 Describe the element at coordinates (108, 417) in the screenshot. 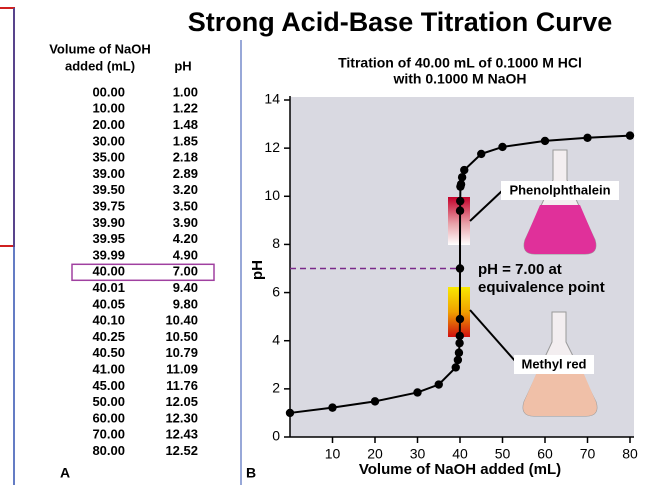

I see `table-cell: 60.00` at that location.